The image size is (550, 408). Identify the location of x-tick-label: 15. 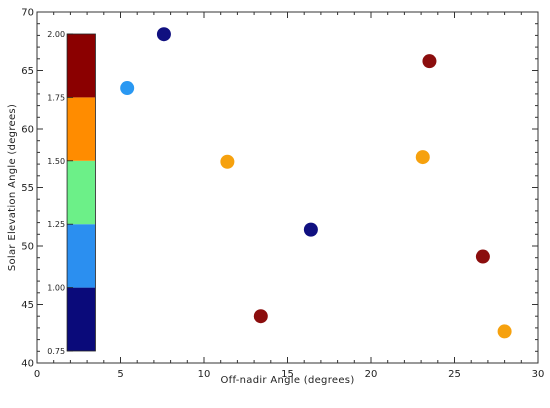
(287, 374).